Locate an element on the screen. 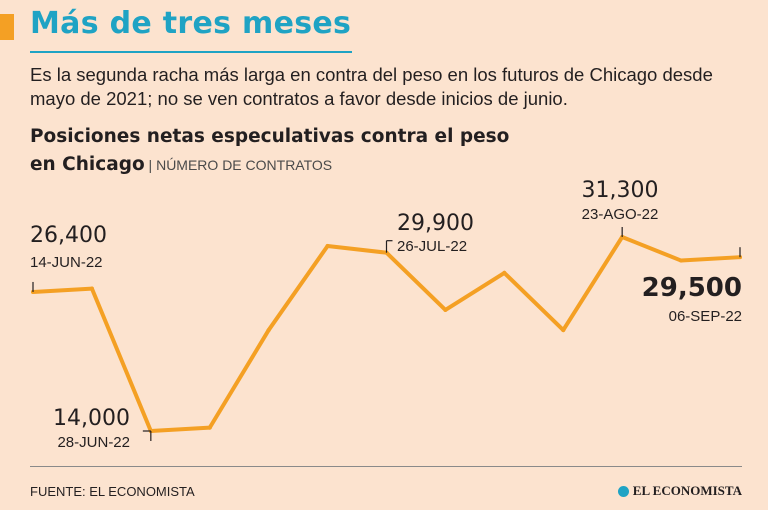 The image size is (768, 510). data-label-value: 29,500 is located at coordinates (692, 288).